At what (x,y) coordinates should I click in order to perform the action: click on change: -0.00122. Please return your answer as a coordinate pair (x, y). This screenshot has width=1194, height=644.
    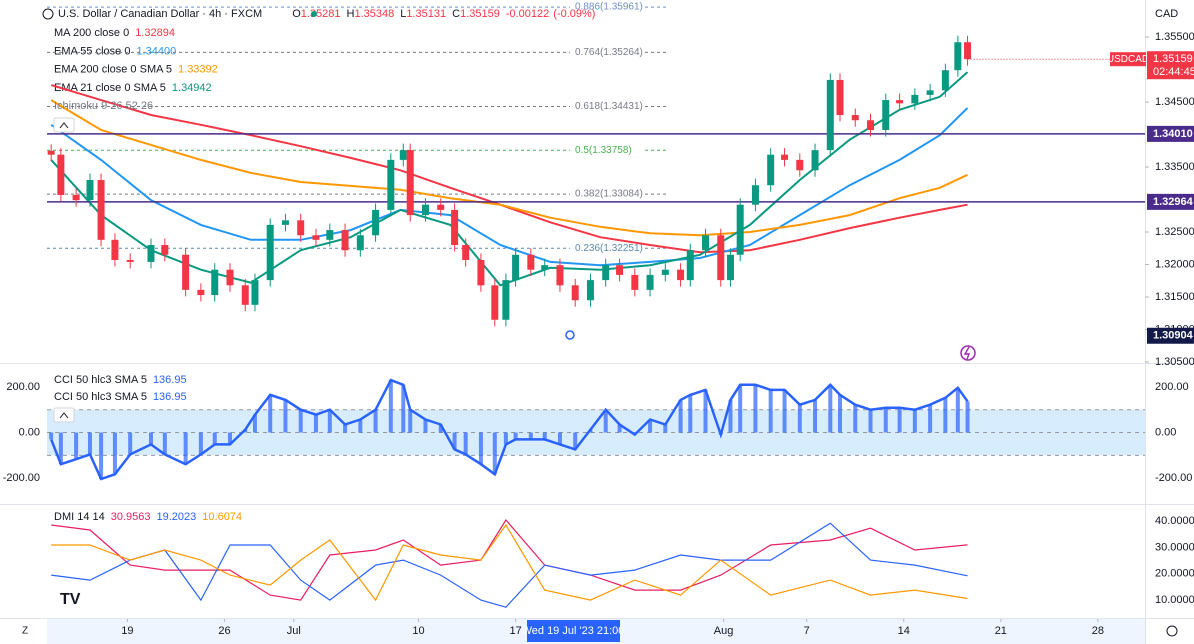
    Looking at the image, I should click on (527, 14).